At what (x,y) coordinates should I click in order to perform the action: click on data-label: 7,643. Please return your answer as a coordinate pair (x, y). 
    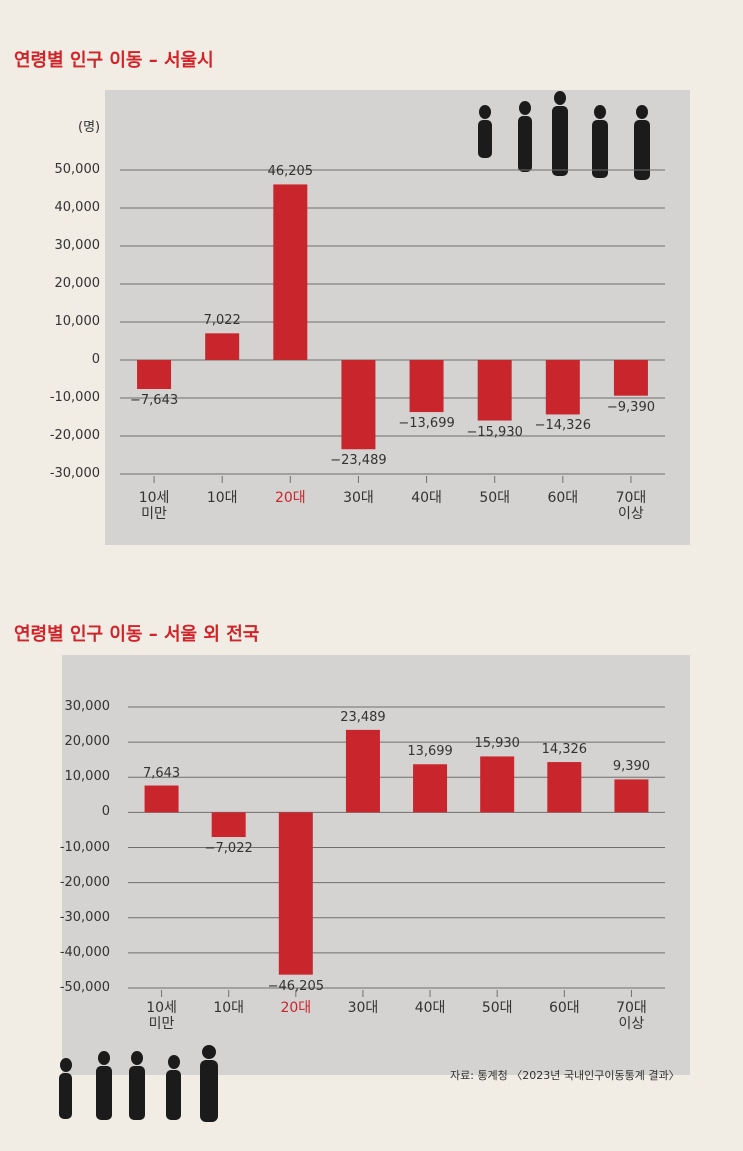
    Looking at the image, I should click on (161, 773).